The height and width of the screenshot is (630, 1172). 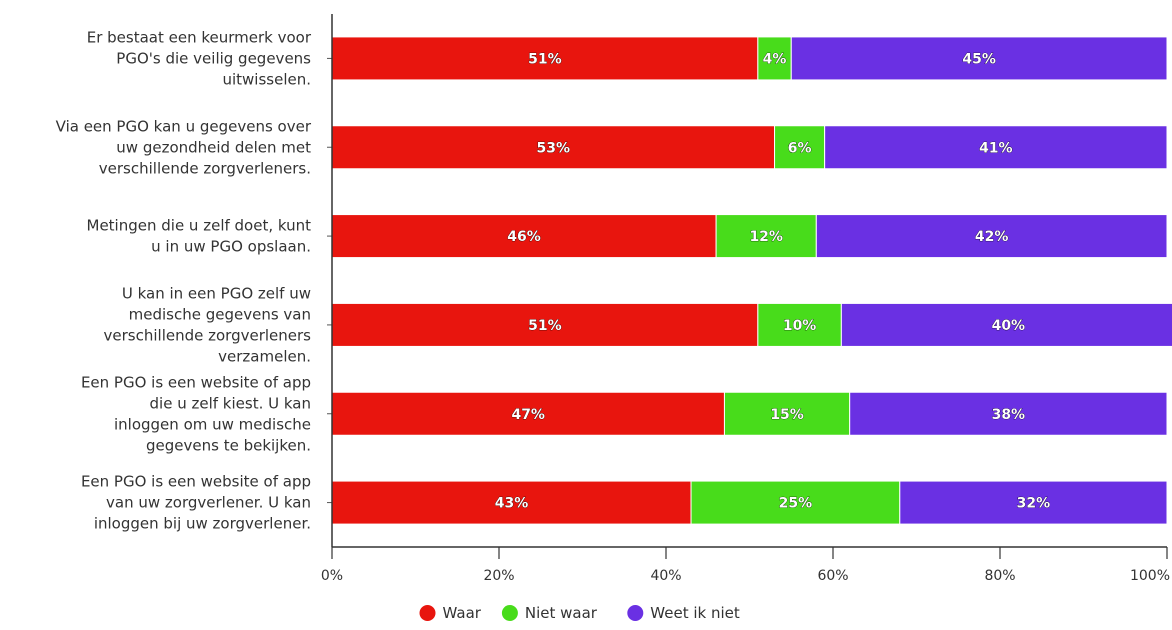 I want to click on category-label-line: u in uw PGO opslaan., so click(x=231, y=247).